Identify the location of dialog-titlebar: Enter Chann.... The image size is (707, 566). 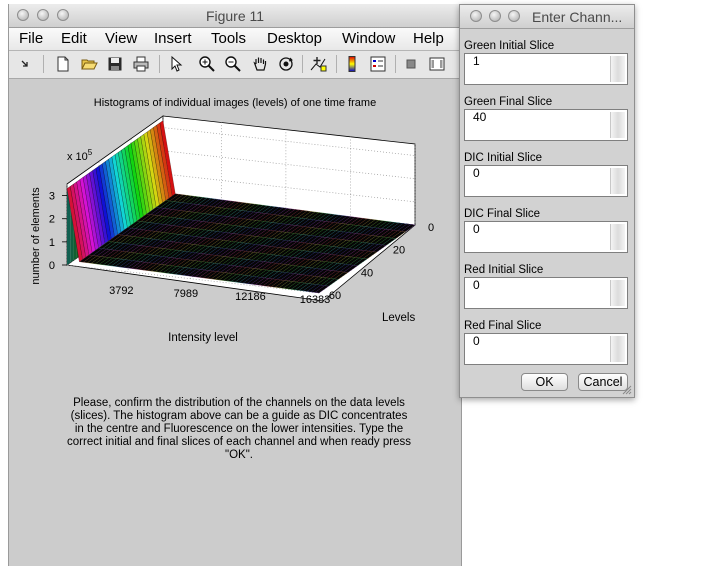
(547, 17).